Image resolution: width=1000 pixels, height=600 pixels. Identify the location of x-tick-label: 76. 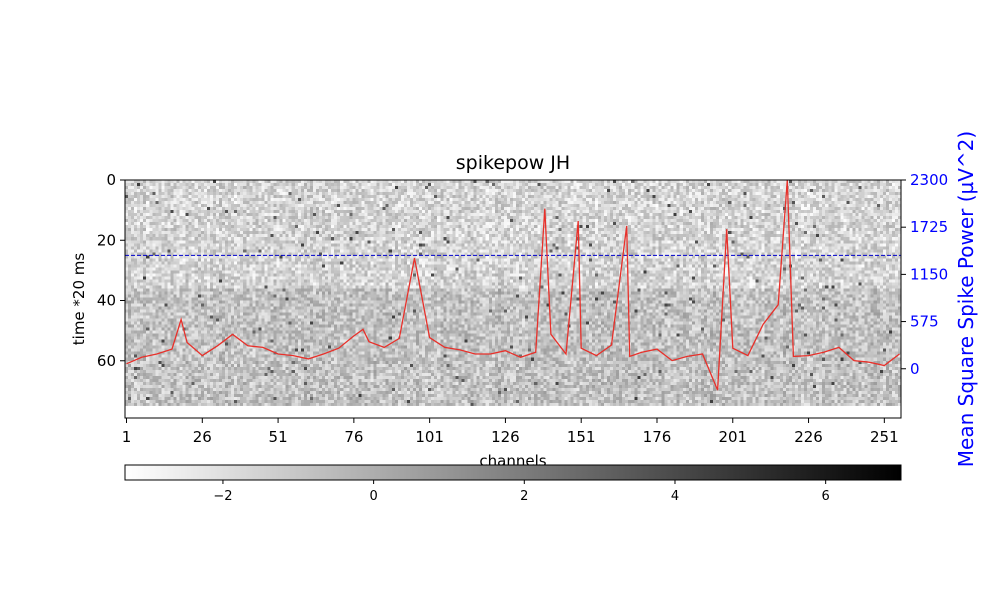
(353, 437).